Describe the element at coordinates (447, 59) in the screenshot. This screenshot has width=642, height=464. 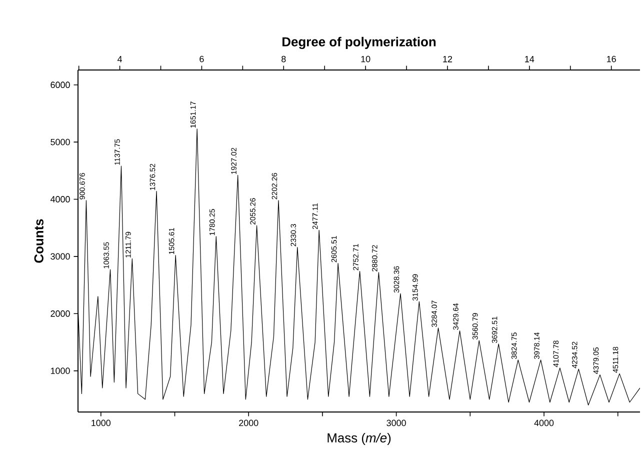
I see `x2-tick-label: 12` at that location.